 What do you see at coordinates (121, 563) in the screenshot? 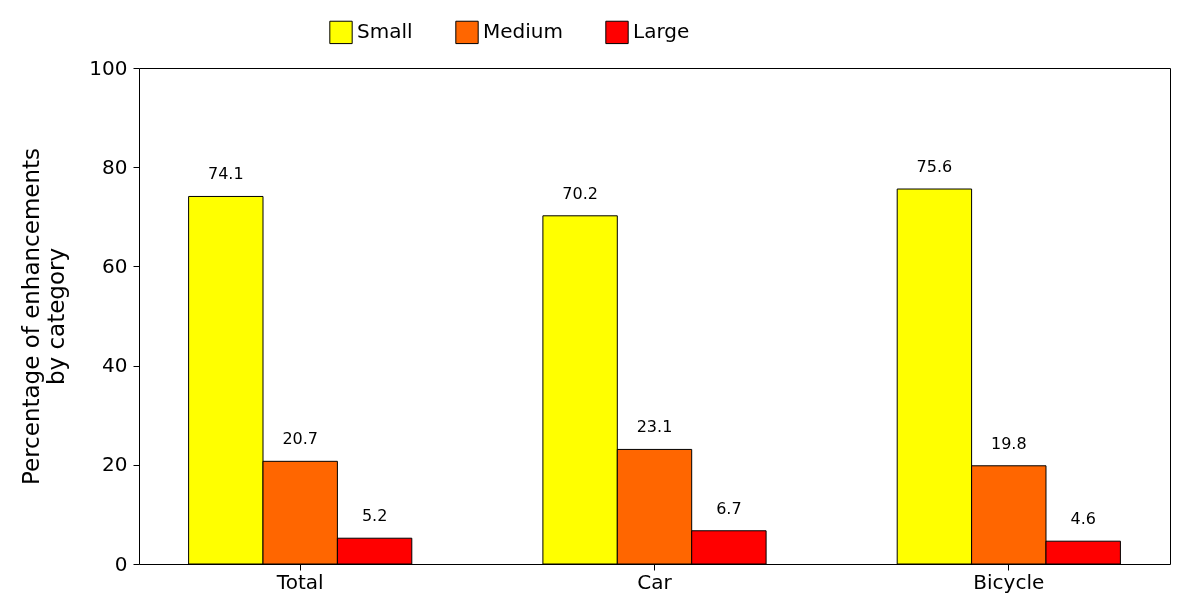
I see `y-tick-label: 0` at bounding box center [121, 563].